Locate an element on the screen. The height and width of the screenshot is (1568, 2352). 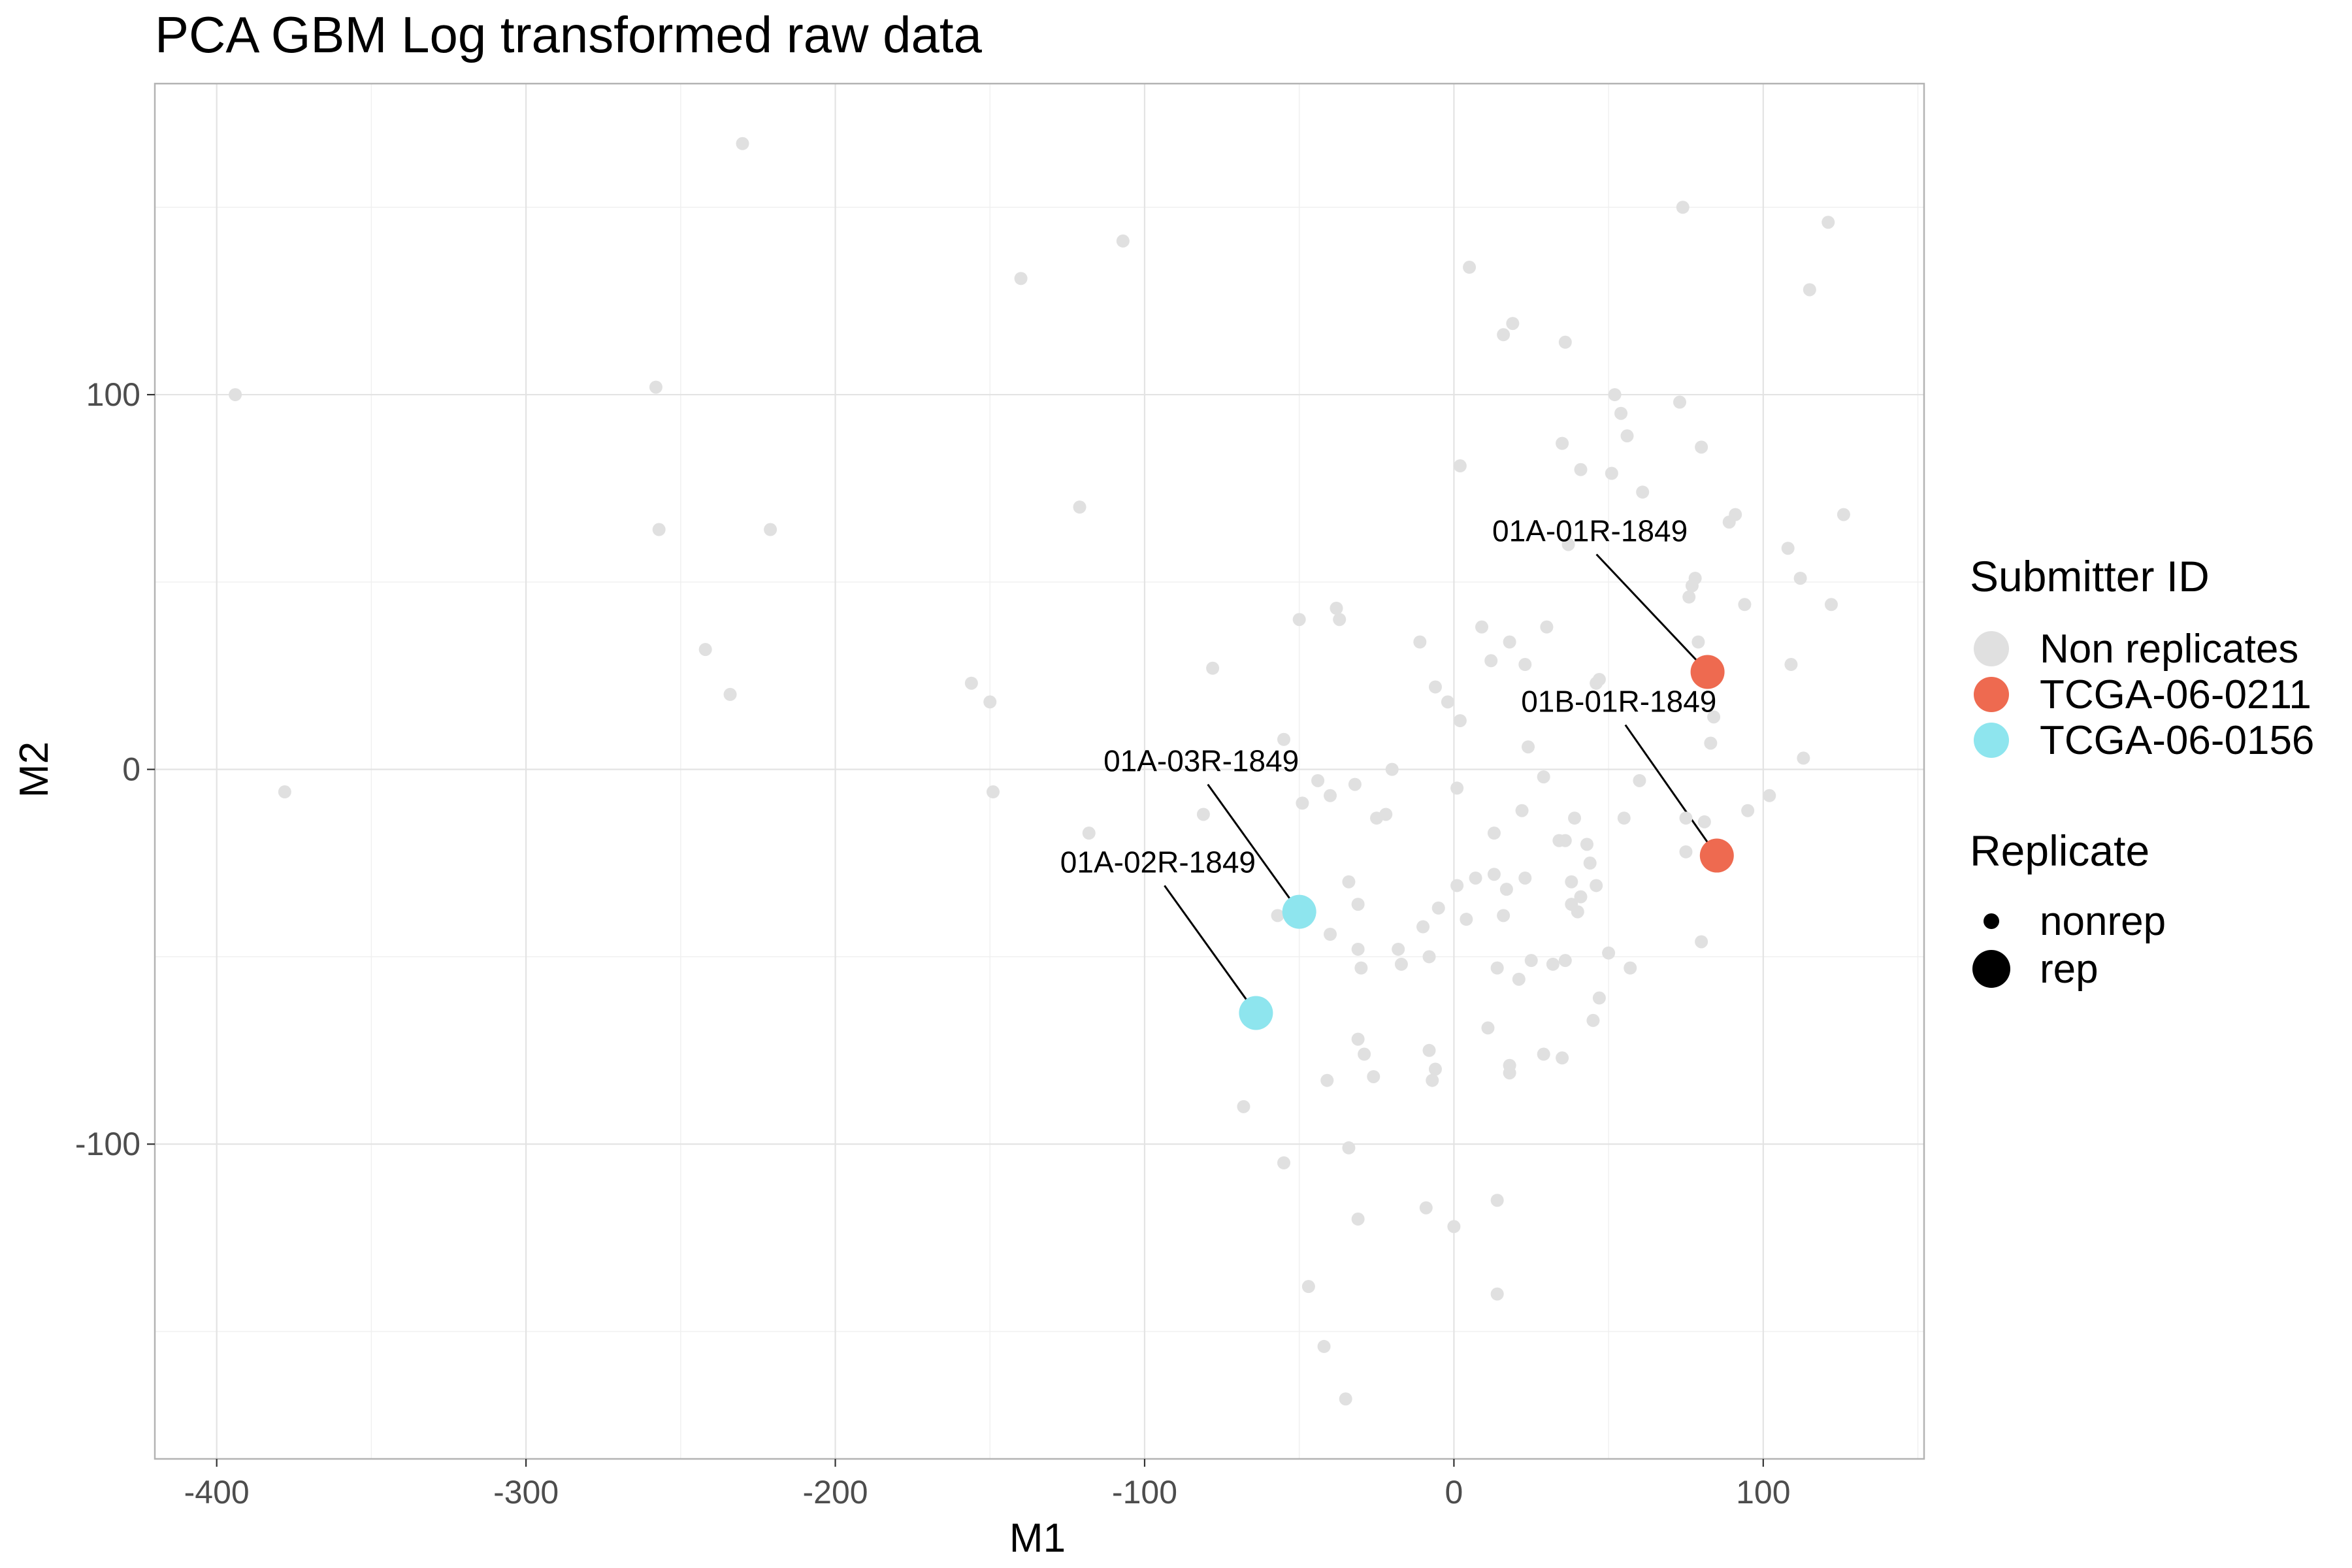
legend-title-replicate: Replicate is located at coordinates (2059, 850).